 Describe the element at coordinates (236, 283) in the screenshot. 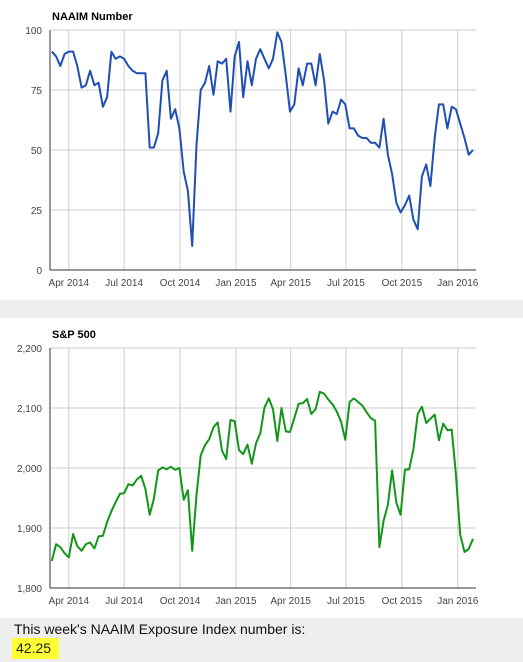

I see `naaim-x-tick-label: Jan 2015` at that location.